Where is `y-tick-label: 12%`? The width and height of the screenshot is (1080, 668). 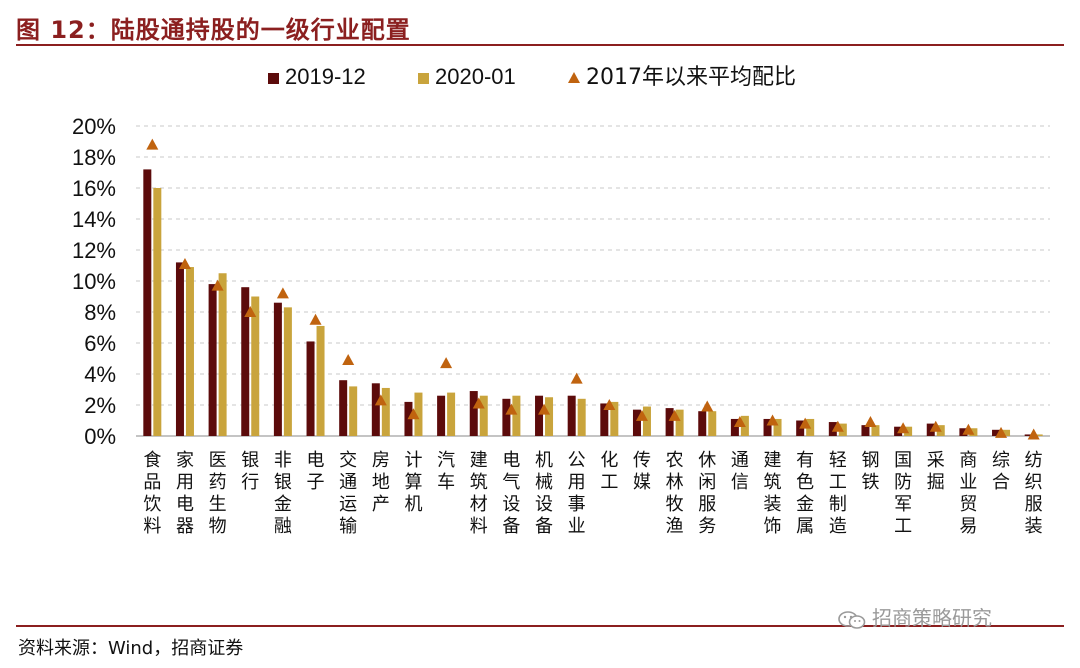
y-tick-label: 12% is located at coordinates (94, 250).